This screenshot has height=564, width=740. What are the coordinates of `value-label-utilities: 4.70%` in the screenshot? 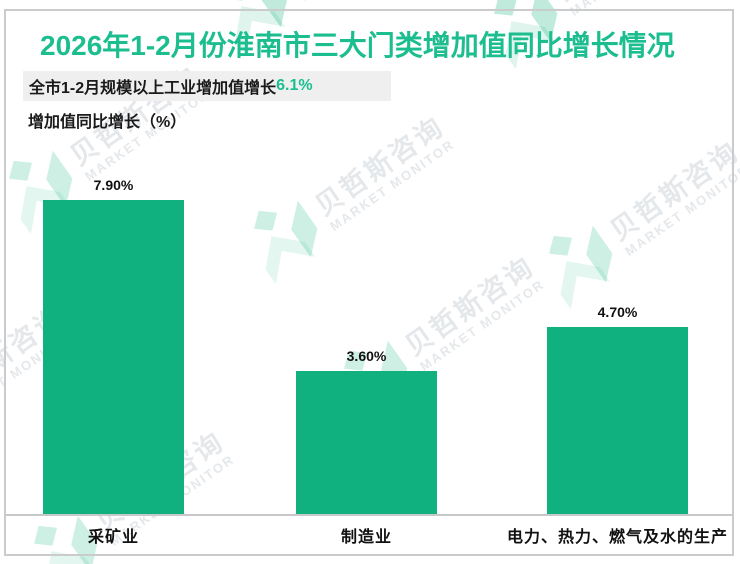 It's located at (617, 312).